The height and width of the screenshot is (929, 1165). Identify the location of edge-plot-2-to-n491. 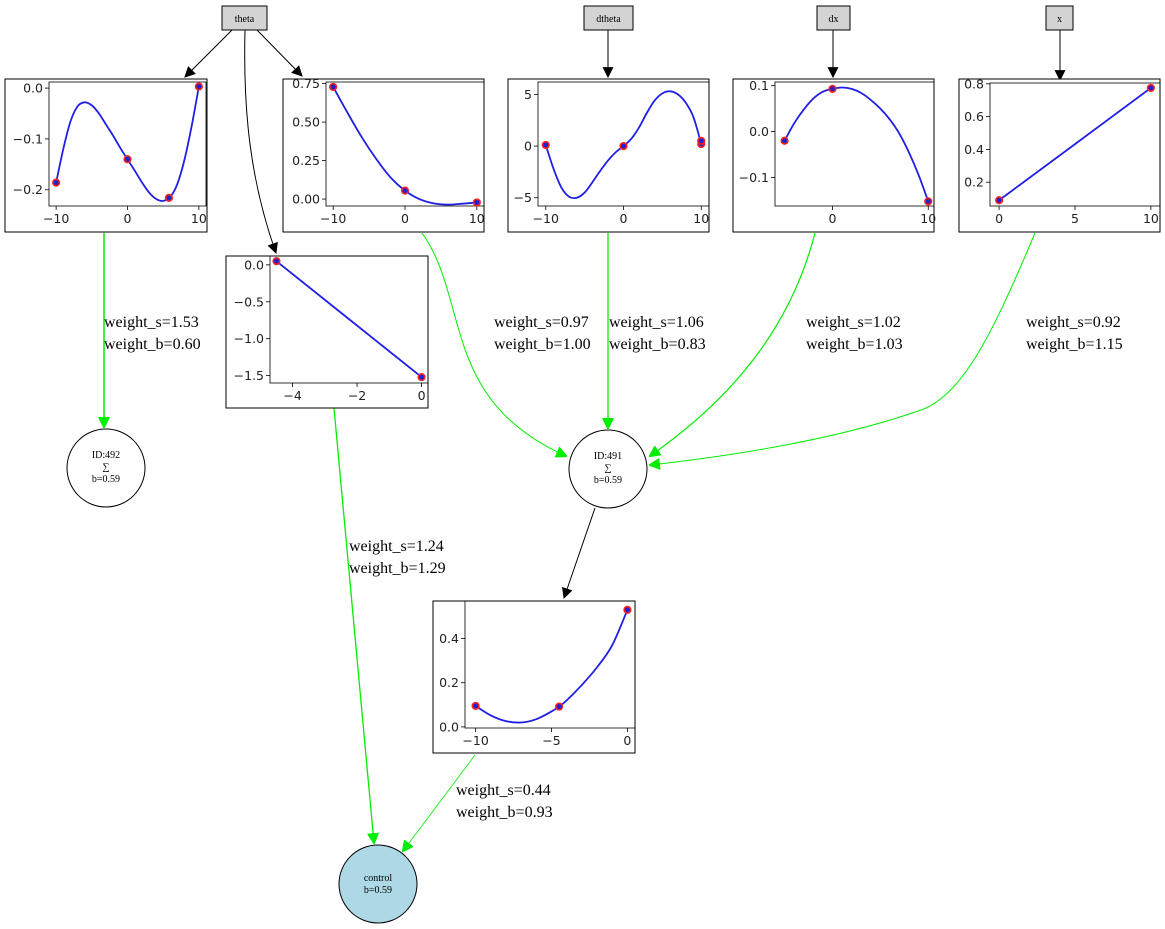
(493, 344).